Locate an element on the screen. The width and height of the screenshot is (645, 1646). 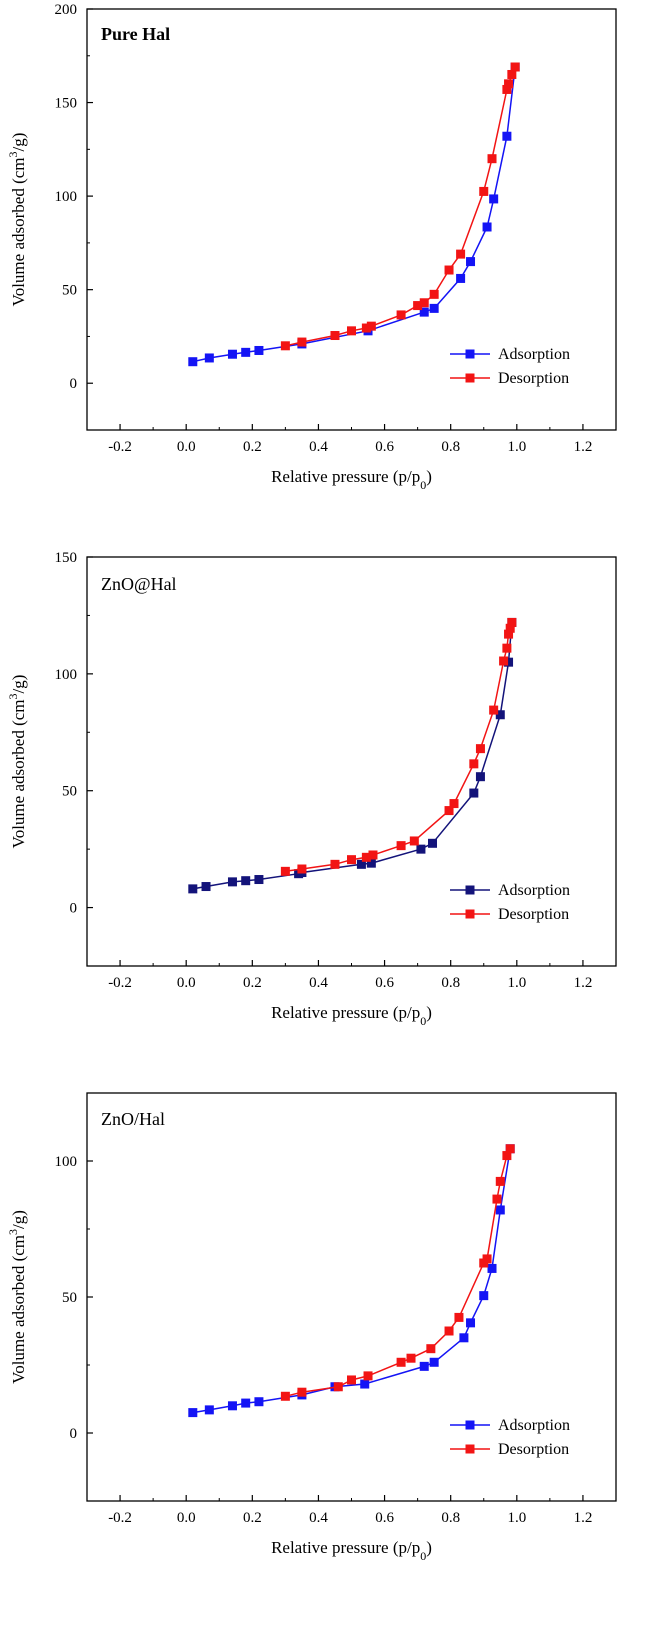
x-tick-label: -0.2 is located at coordinates (120, 1518).